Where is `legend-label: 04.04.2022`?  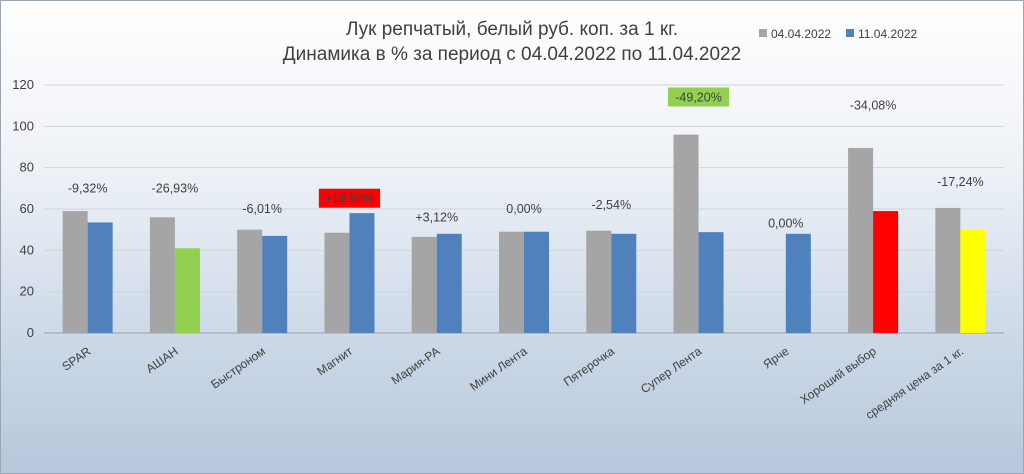
legend-label: 04.04.2022 is located at coordinates (801, 34).